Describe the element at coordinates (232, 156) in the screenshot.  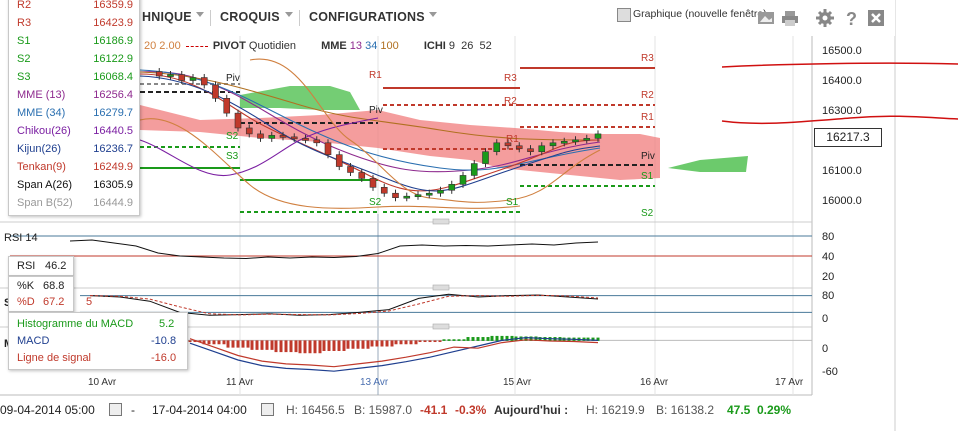
I see `pivot-s3-label: S3` at that location.